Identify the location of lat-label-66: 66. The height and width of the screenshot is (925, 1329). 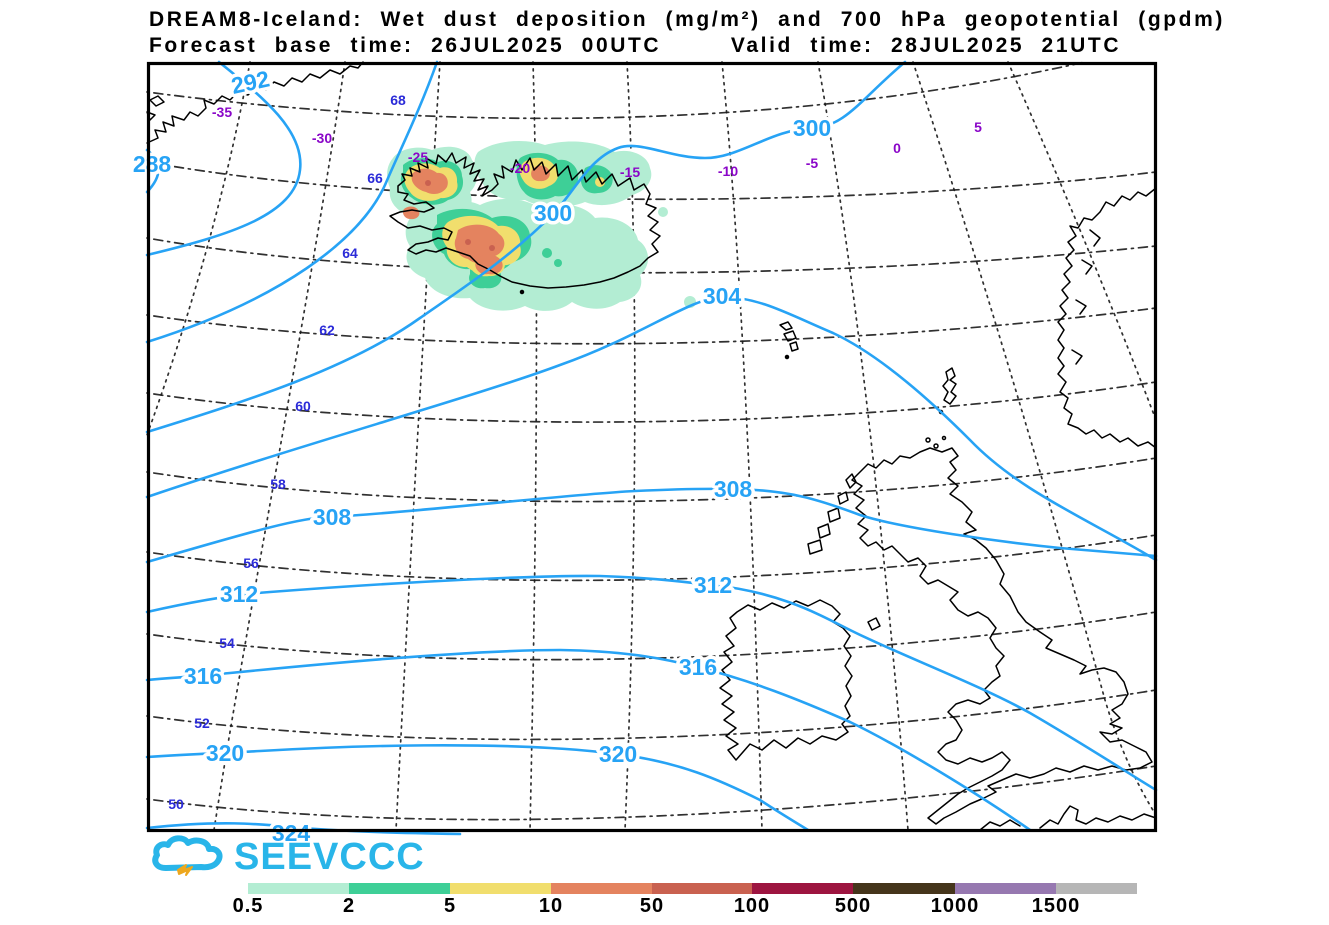
(375, 178).